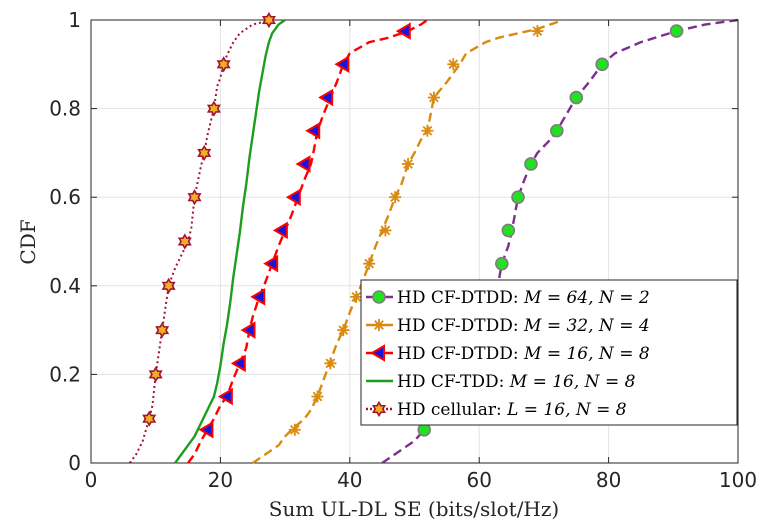 The width and height of the screenshot is (763, 524). Describe the element at coordinates (74, 463) in the screenshot. I see `y-tick-label: 0` at that location.